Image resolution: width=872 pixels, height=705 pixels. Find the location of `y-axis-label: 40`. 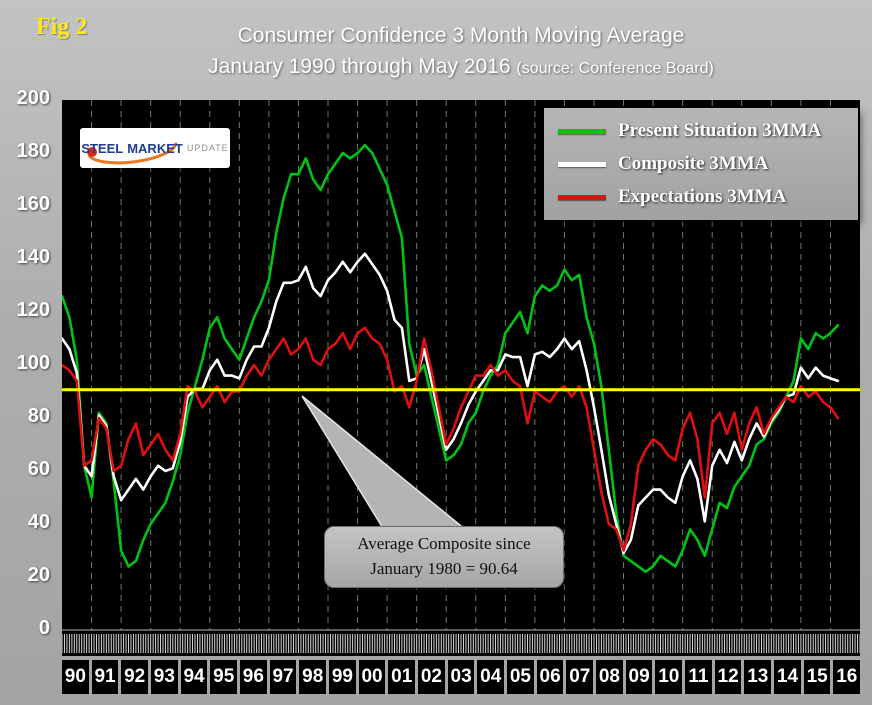

y-axis-label: 40 is located at coordinates (38, 522).